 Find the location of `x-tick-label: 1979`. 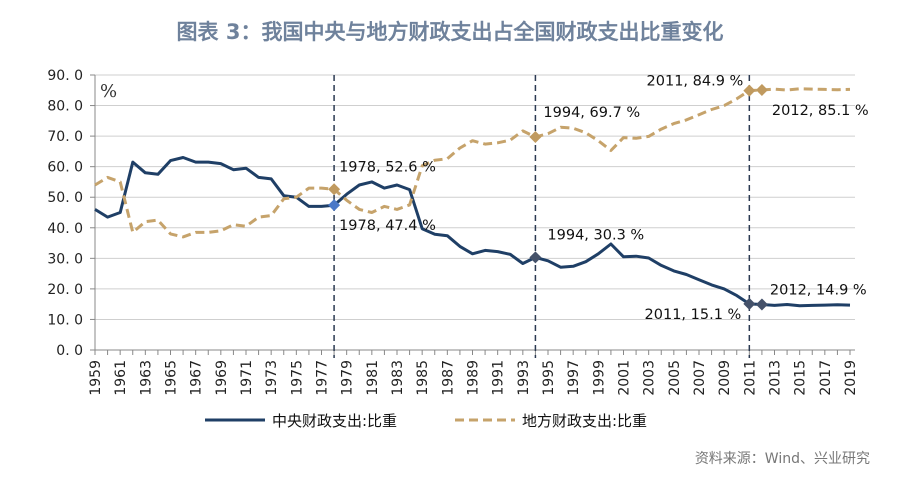

x-tick-label: 1979 is located at coordinates (348, 378).